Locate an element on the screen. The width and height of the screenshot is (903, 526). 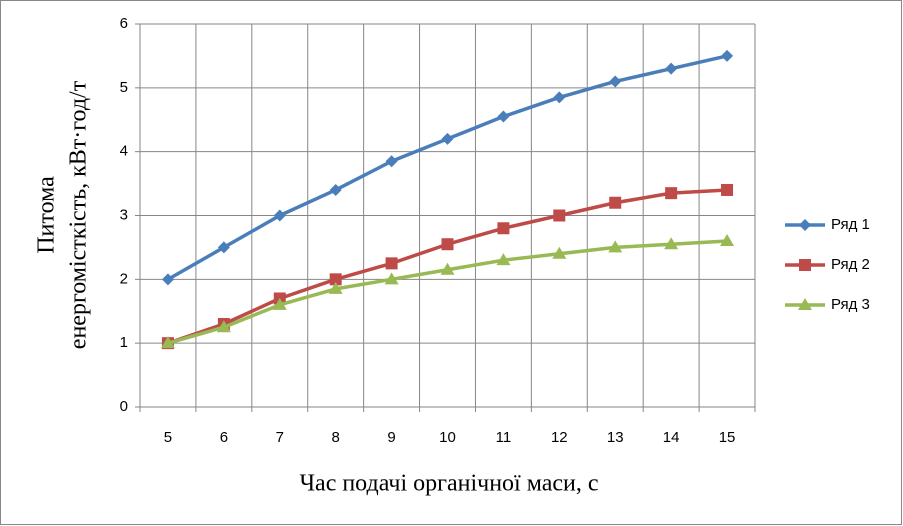
legend-label: Ряд 1 is located at coordinates (850, 224).